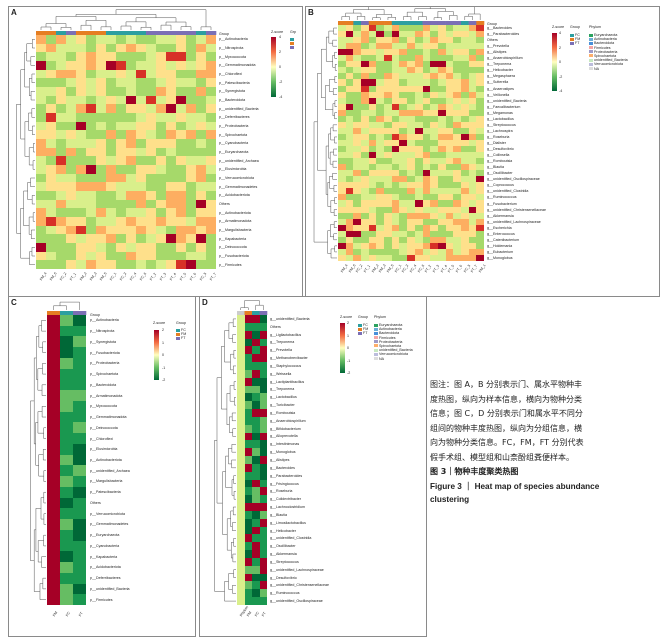  Describe the element at coordinates (292, 43) in the screenshot. I see `panel-a-grp-swatches` at that location.